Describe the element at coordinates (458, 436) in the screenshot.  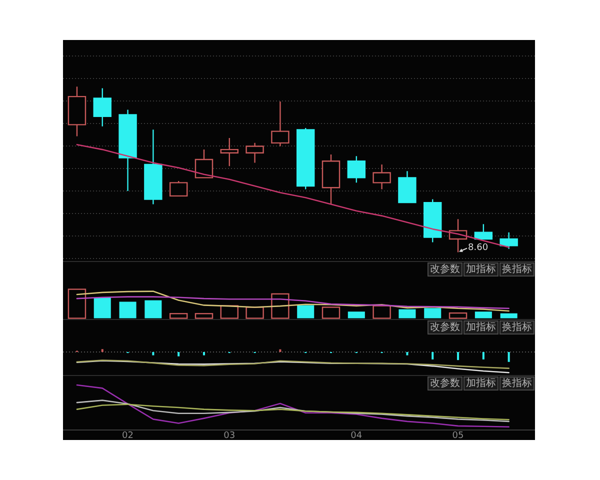
I see `x-tick-label: 05` at that location.